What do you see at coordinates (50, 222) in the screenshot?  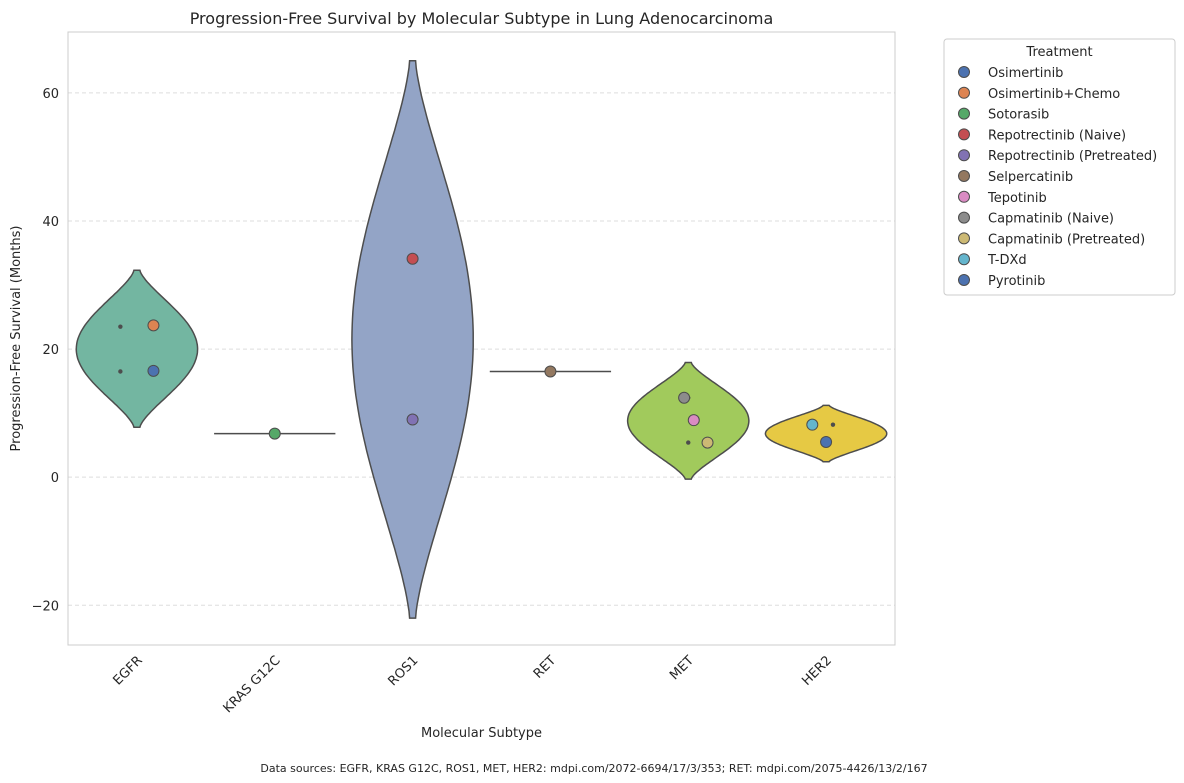 I see `y-tick-label: 40` at bounding box center [50, 222].